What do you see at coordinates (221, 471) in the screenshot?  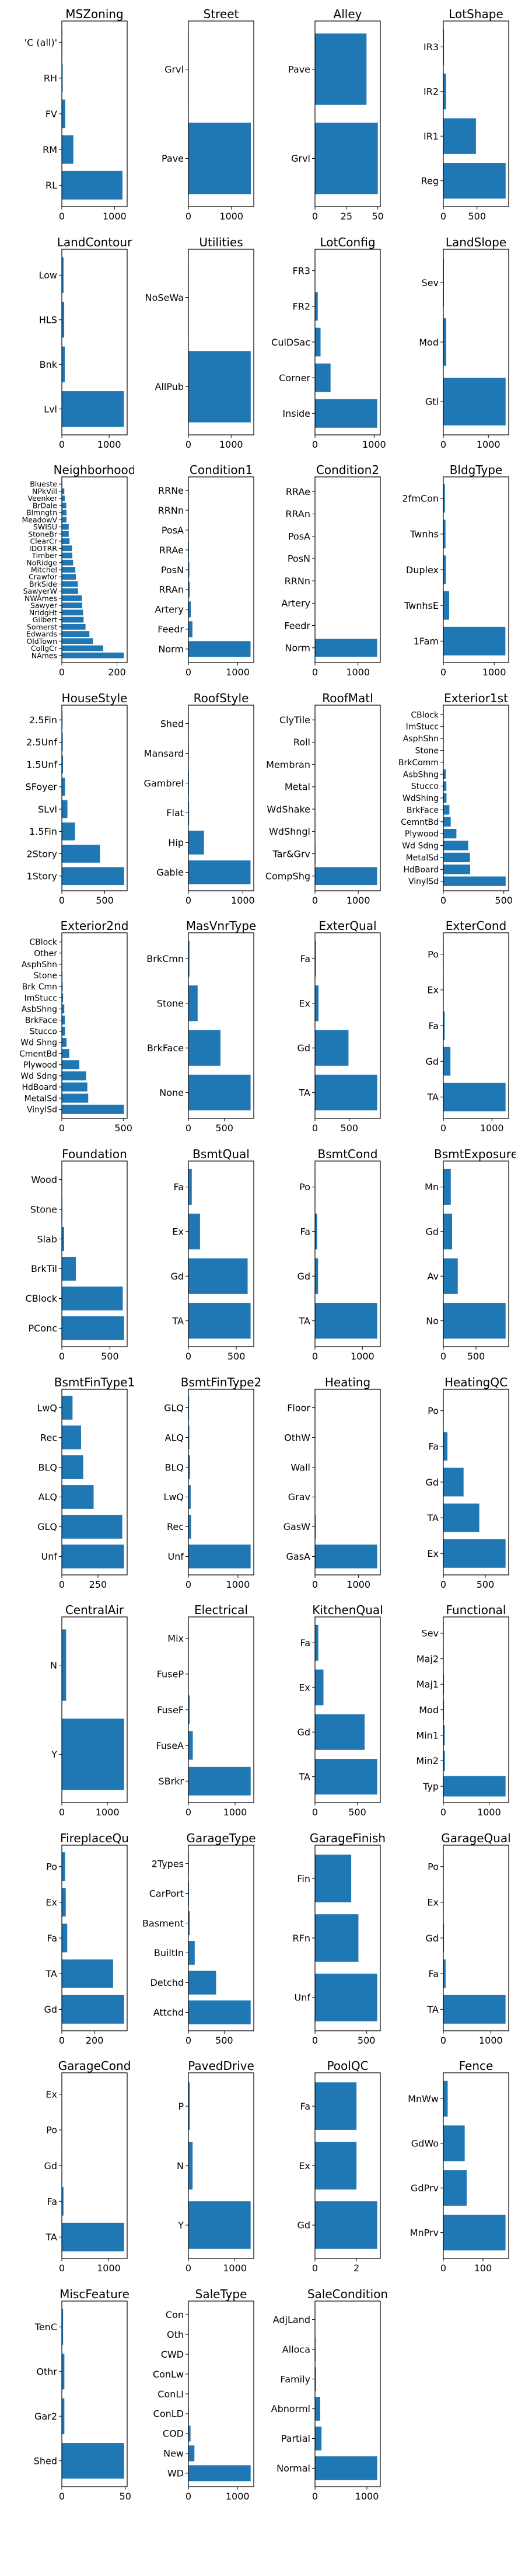 I see `chart-title: Condition1` at bounding box center [221, 471].